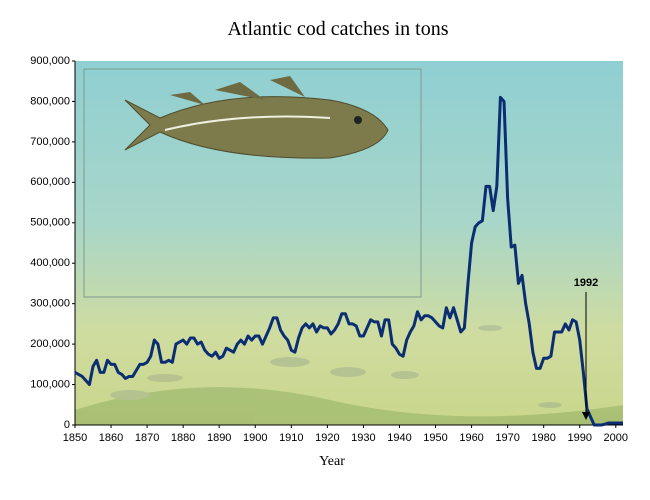  Describe the element at coordinates (586, 416) in the screenshot. I see `annotation-arrowhead` at that location.